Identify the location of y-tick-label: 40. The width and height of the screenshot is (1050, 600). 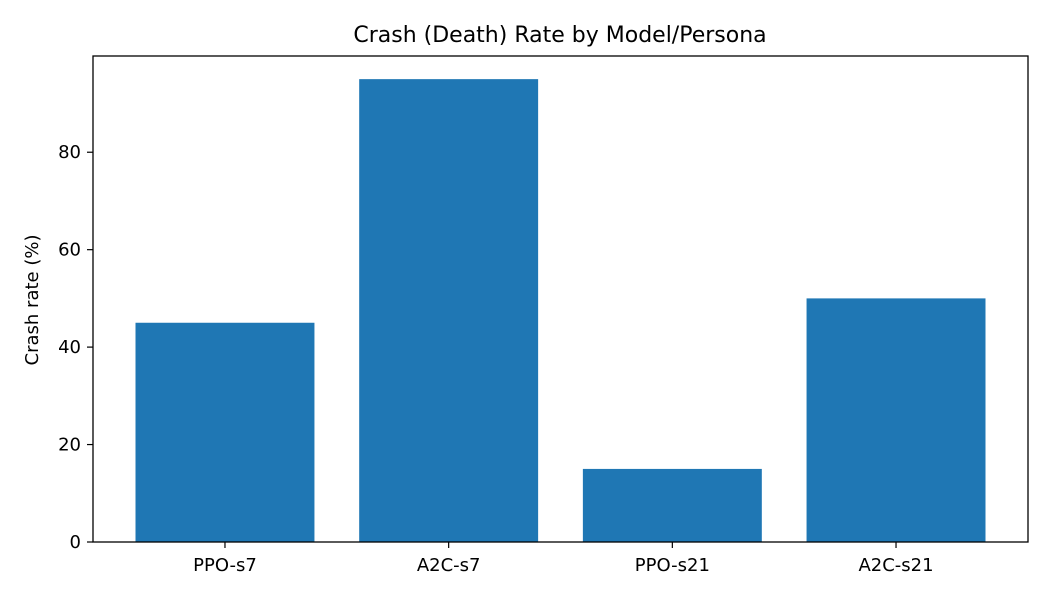
(69, 347).